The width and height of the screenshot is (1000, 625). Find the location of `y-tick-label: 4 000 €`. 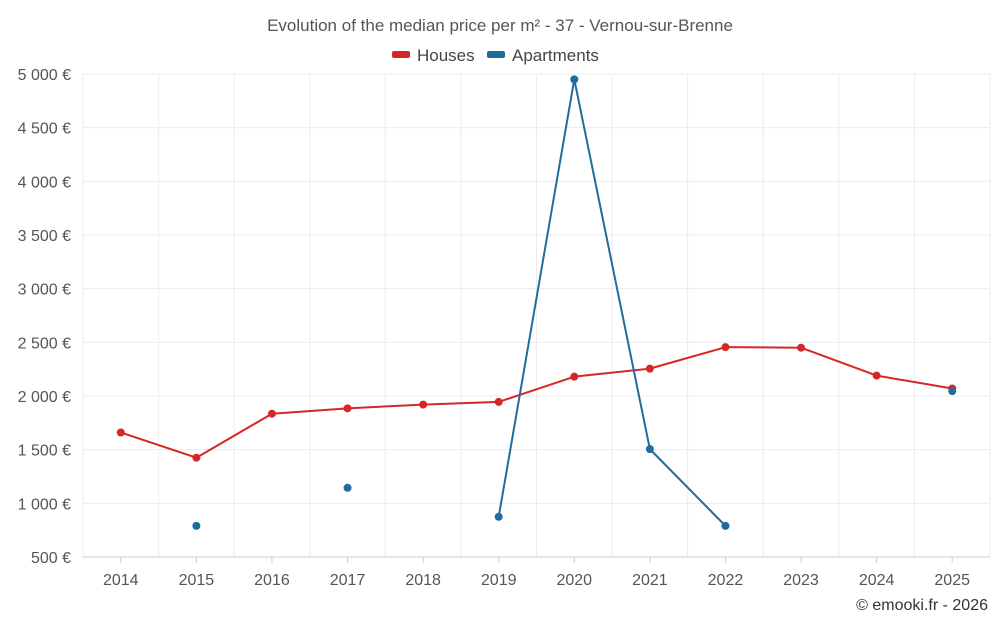

y-tick-label: 4 000 € is located at coordinates (44, 182).